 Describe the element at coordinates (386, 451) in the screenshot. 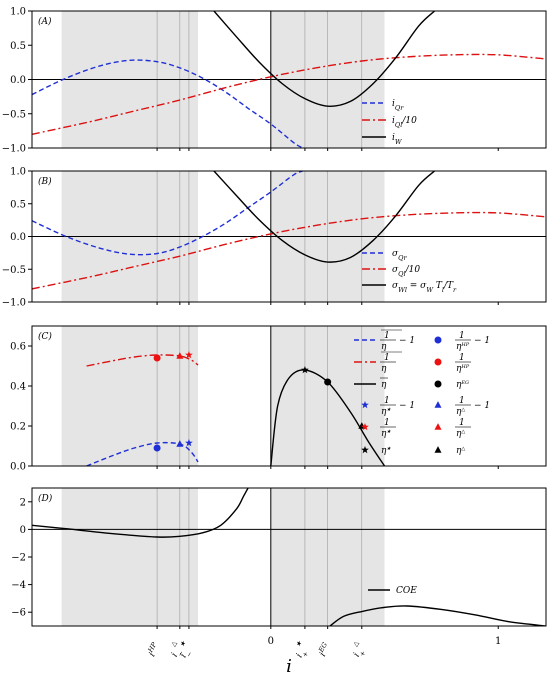

I see `legend-c-eta-star: η★` at that location.